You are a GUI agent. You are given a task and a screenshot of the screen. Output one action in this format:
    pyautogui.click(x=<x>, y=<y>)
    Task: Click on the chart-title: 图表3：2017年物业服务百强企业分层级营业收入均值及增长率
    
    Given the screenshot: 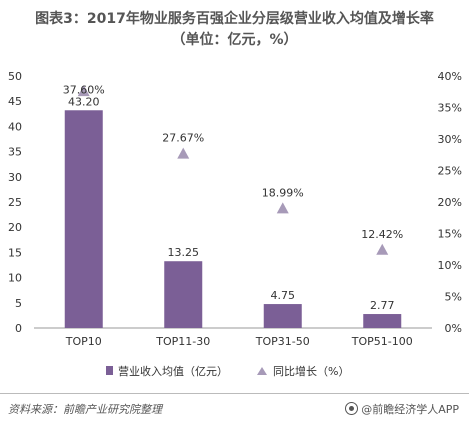 What is the action you would take?
    pyautogui.click(x=234, y=19)
    